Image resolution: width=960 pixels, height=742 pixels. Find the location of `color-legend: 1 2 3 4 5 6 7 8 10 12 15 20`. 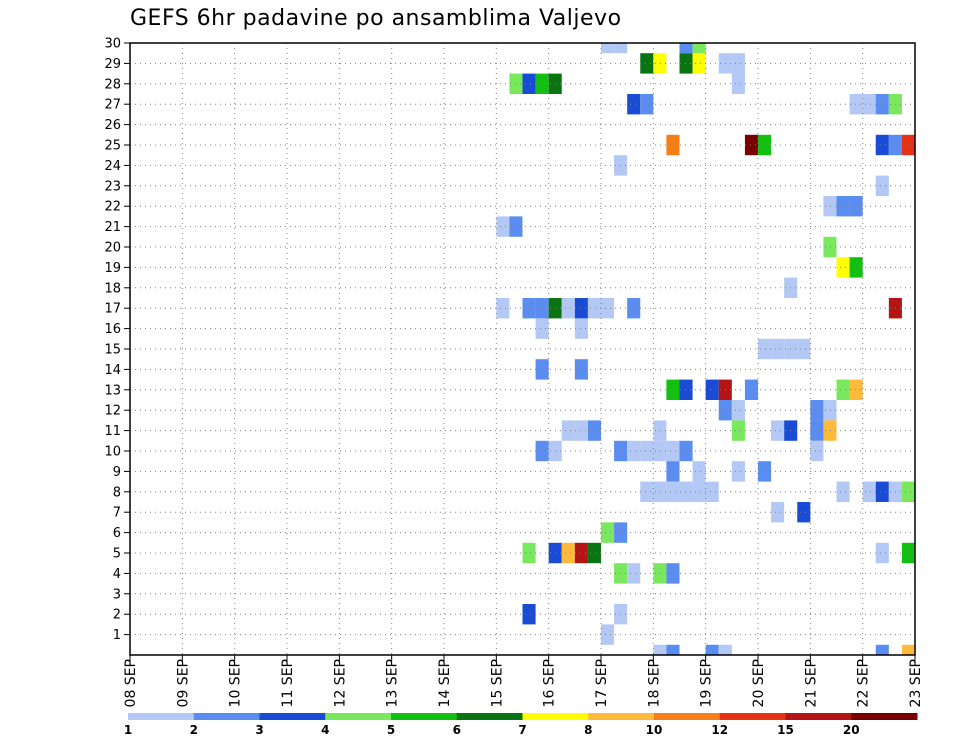

color-legend: 1 2 3 4 5 6 7 8 10 12 15 20 is located at coordinates (521, 725).